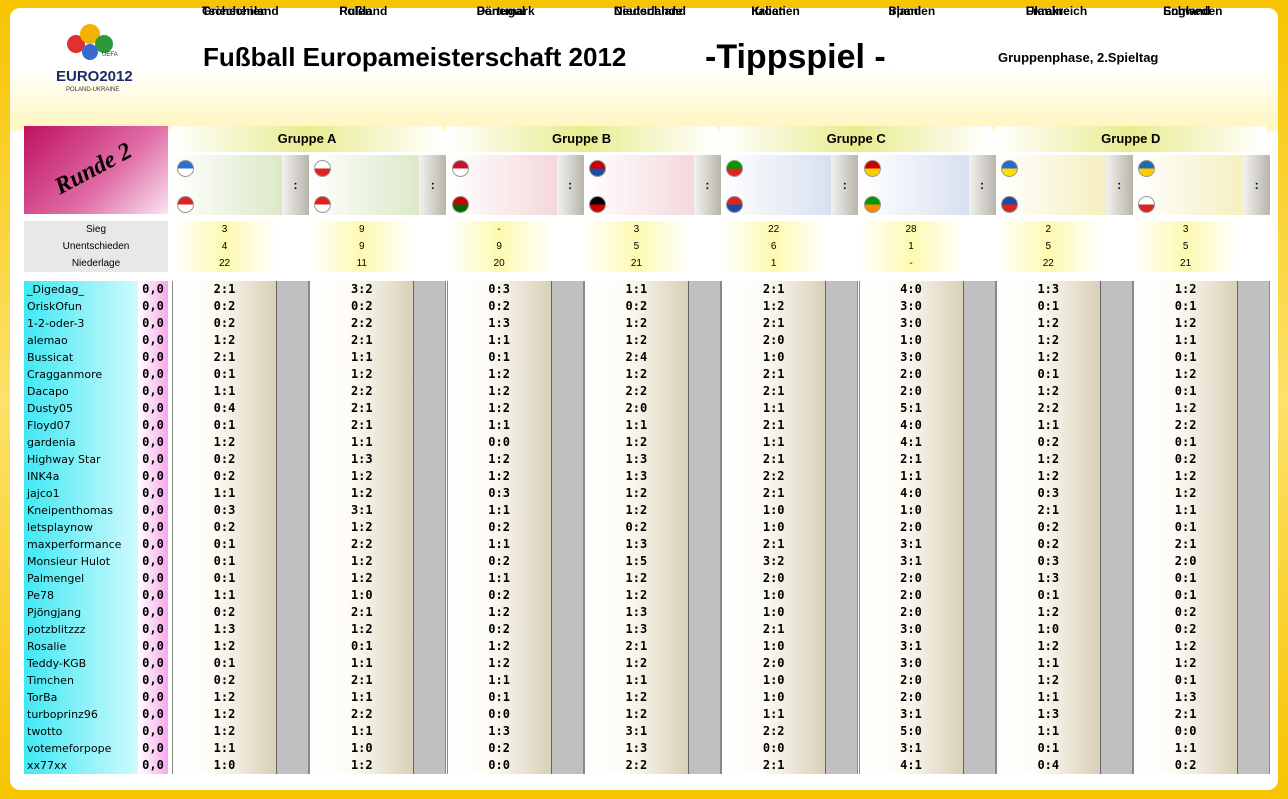 The height and width of the screenshot is (799, 1288). What do you see at coordinates (856, 139) in the screenshot?
I see `group-header: Gruppe C` at bounding box center [856, 139].